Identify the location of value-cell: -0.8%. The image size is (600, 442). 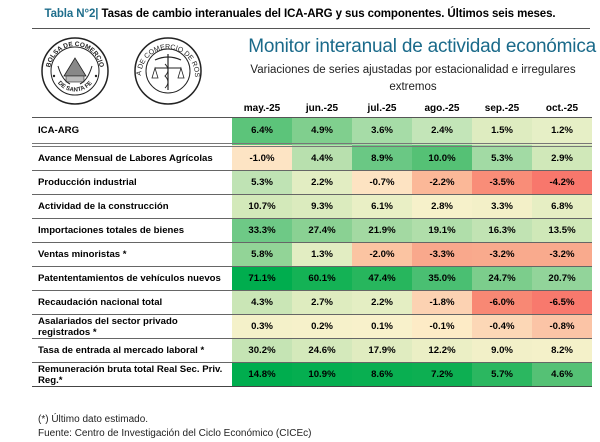
(562, 326).